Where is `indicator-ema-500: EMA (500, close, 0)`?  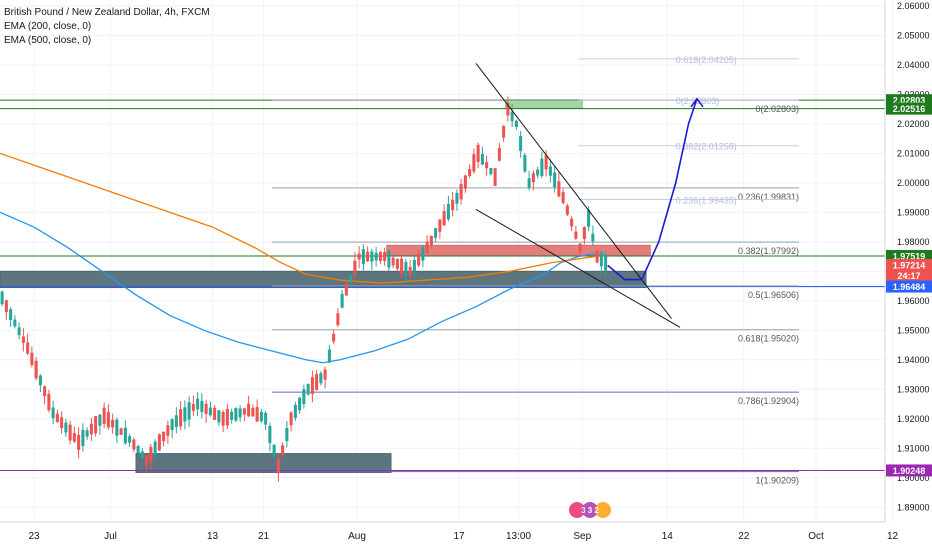
indicator-ema-500: EMA (500, close, 0) is located at coordinates (48, 40).